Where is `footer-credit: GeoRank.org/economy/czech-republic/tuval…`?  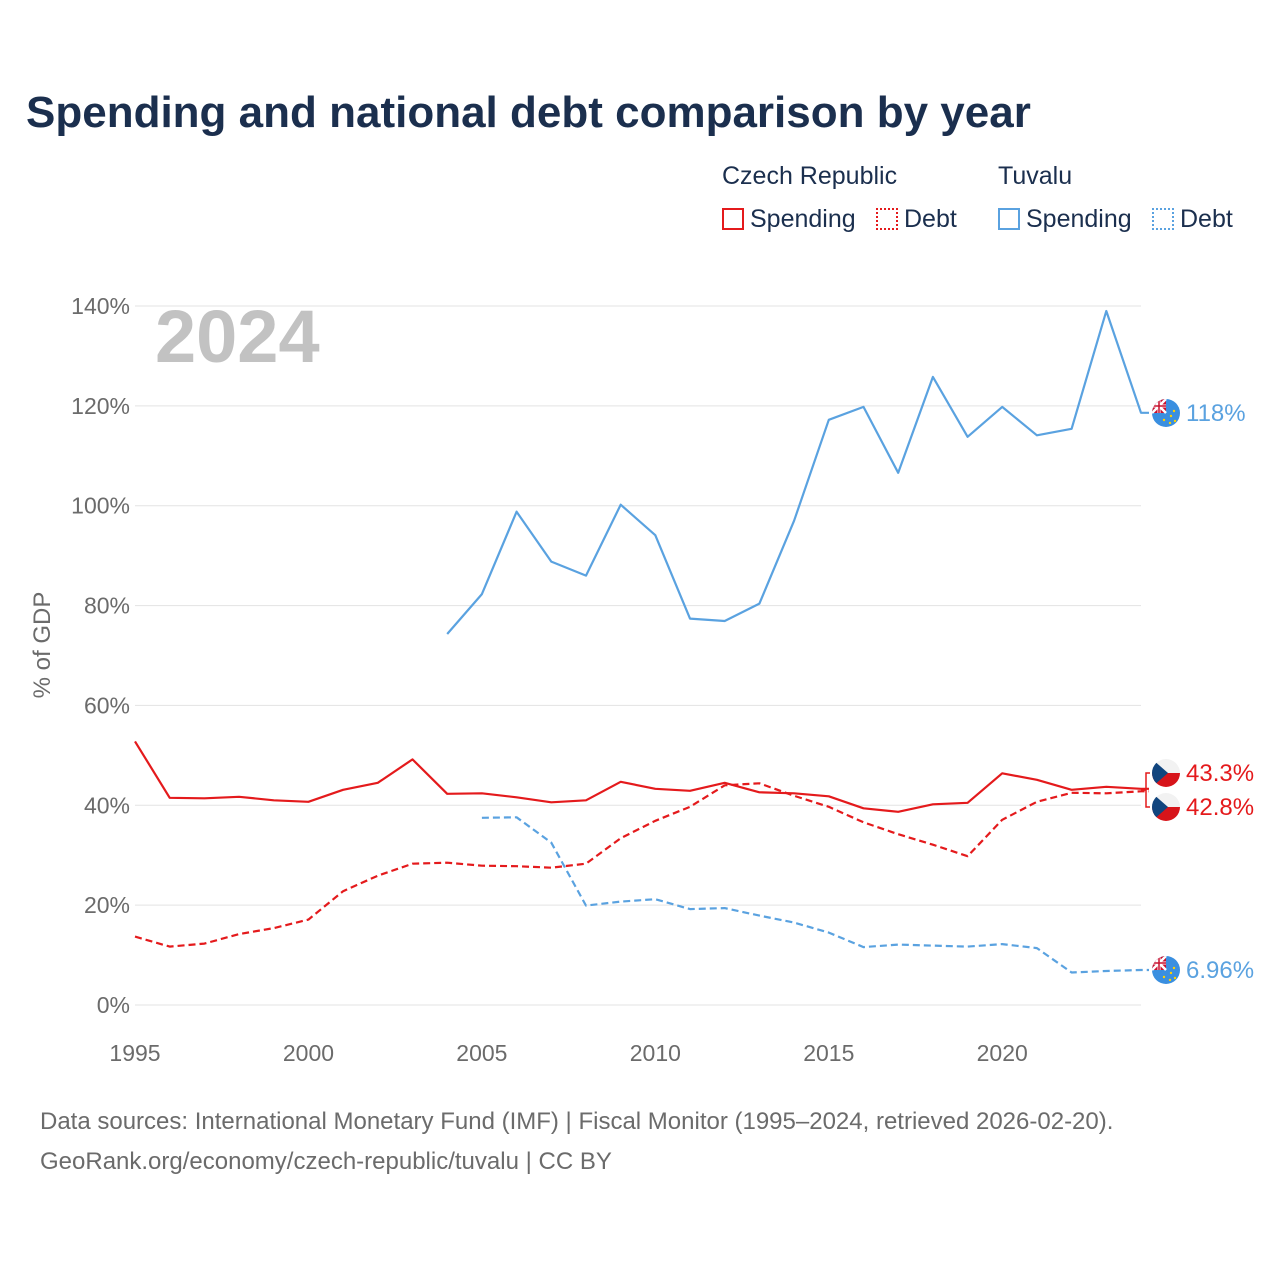
footer-credit: GeoRank.org/economy/czech-republic/tuval… is located at coordinates (326, 1161).